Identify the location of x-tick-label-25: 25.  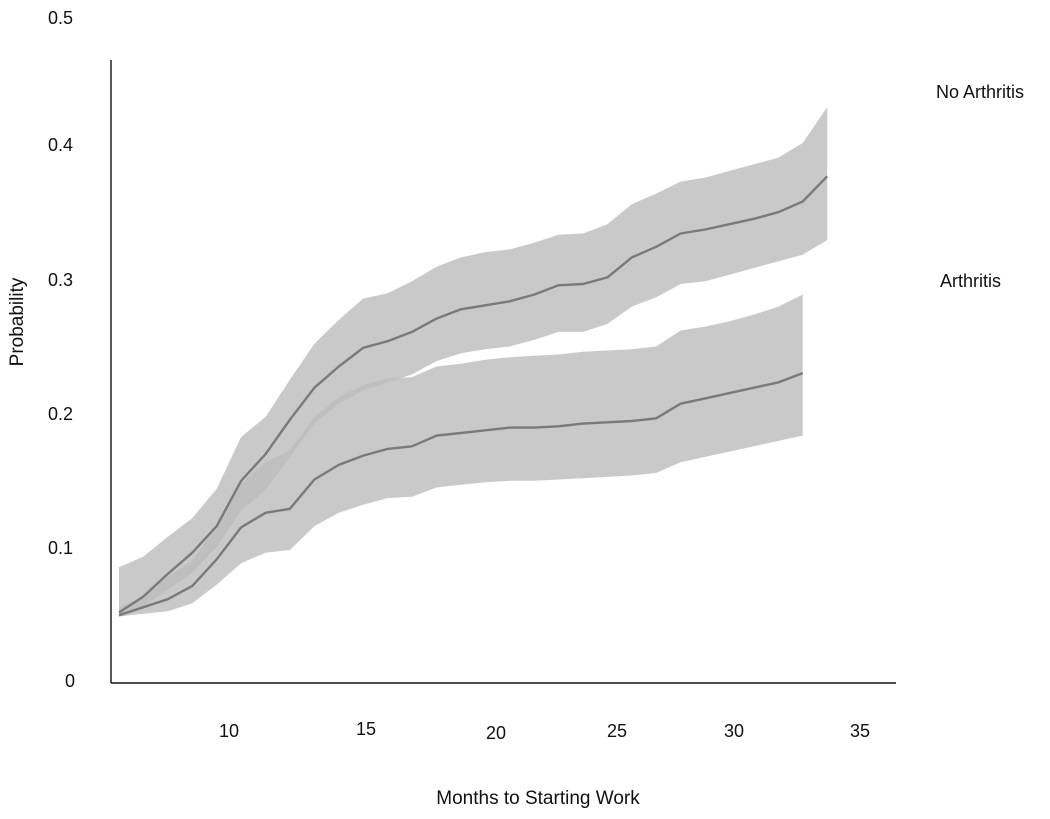
(617, 731).